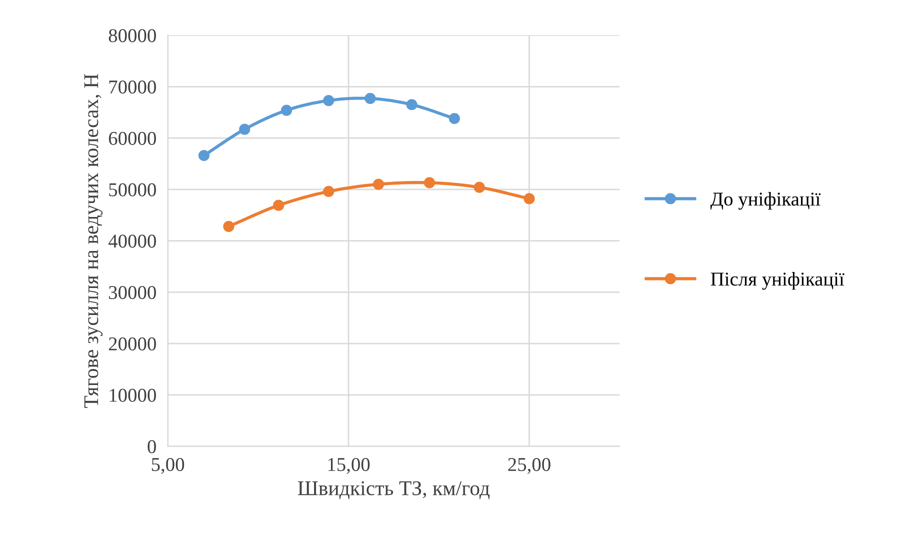 This screenshot has width=922, height=551. I want to click on y-tick-label: 40000, so click(132, 241).